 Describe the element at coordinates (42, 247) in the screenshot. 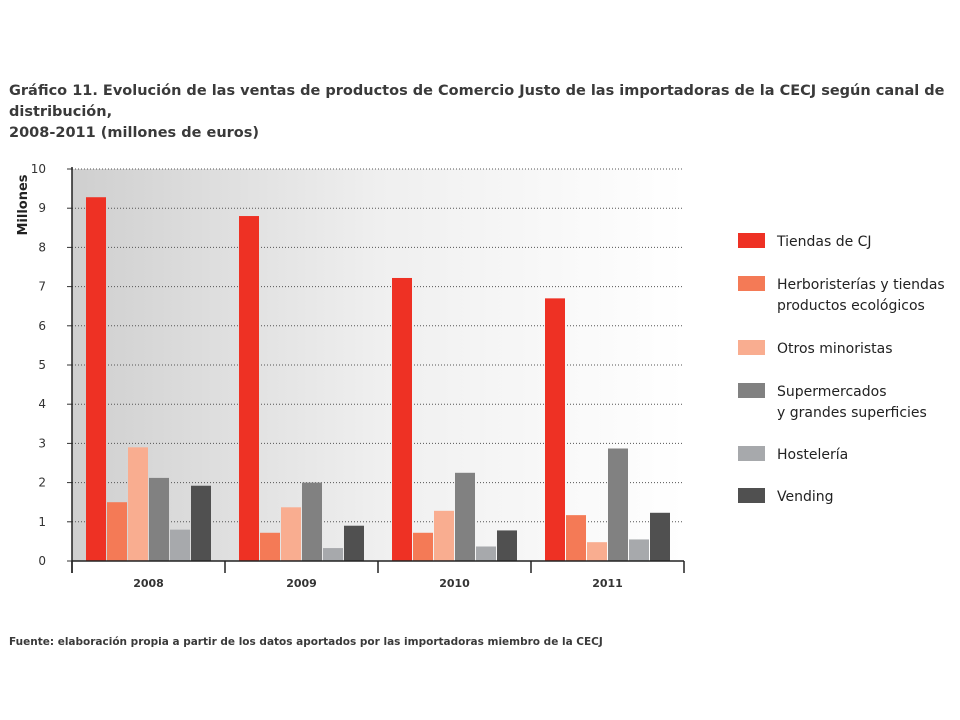

I see `y-tick-label: 8` at that location.